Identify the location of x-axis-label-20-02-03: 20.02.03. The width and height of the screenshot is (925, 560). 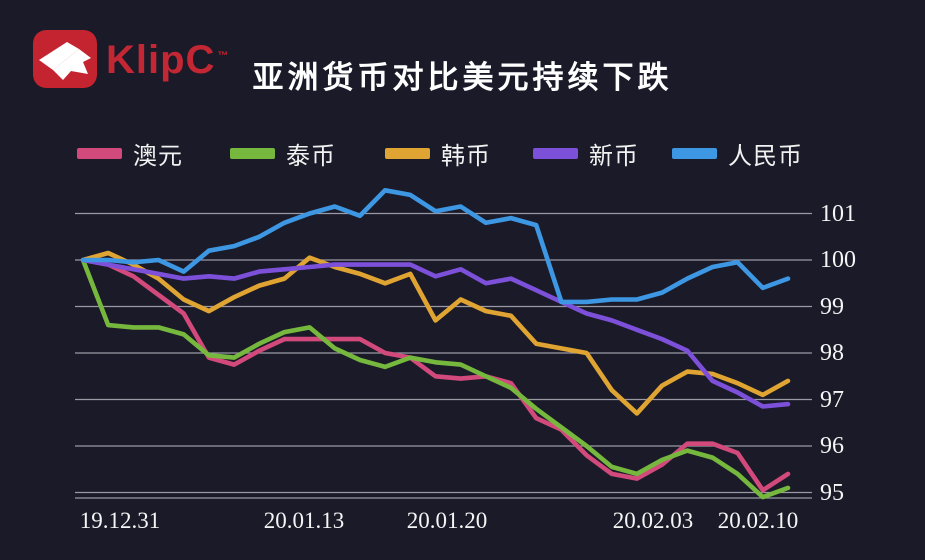
(653, 520).